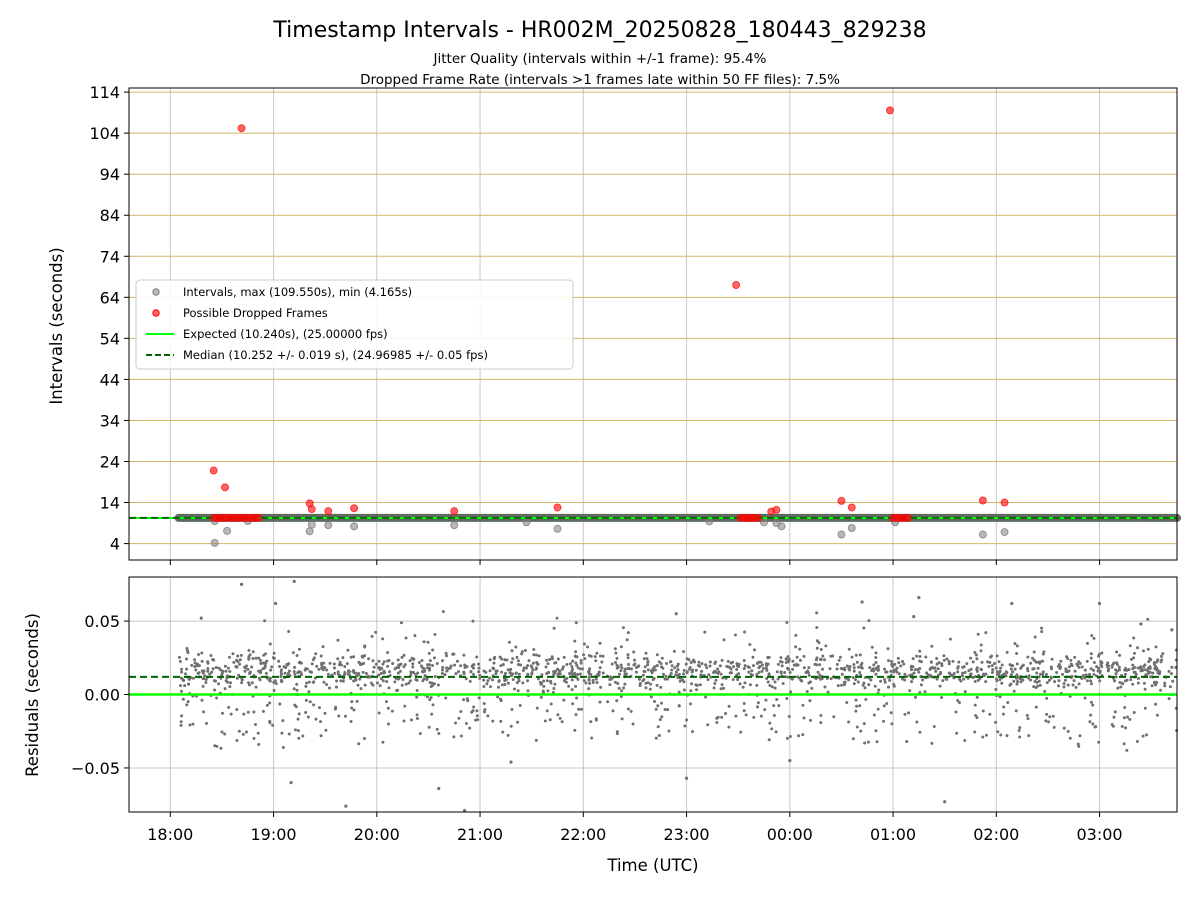 This screenshot has width=1200, height=904. I want to click on legend-marker-intervals, so click(156, 292).